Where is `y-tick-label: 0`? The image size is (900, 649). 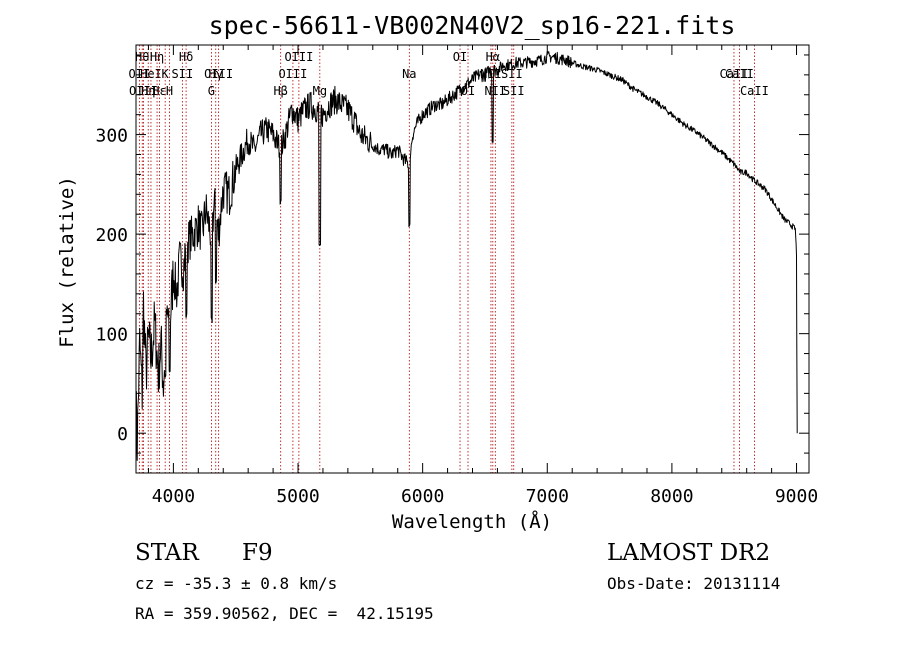
y-tick-label: 0 is located at coordinates (122, 434).